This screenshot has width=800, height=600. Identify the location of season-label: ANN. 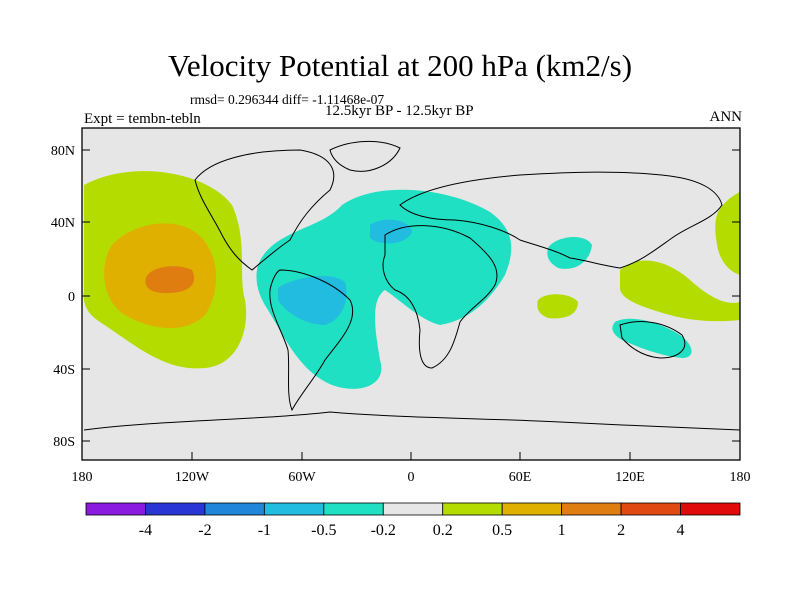
(726, 117).